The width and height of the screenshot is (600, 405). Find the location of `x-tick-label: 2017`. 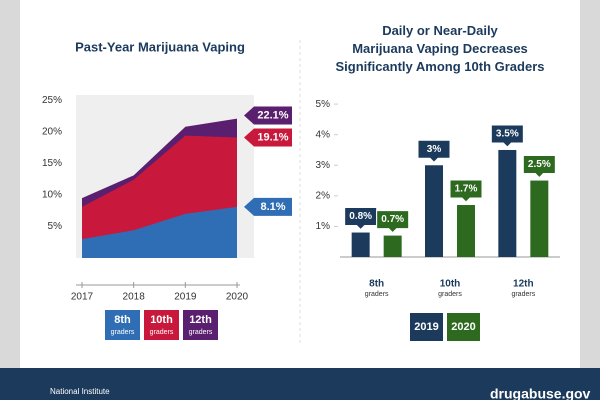

x-tick-label: 2017 is located at coordinates (82, 297).